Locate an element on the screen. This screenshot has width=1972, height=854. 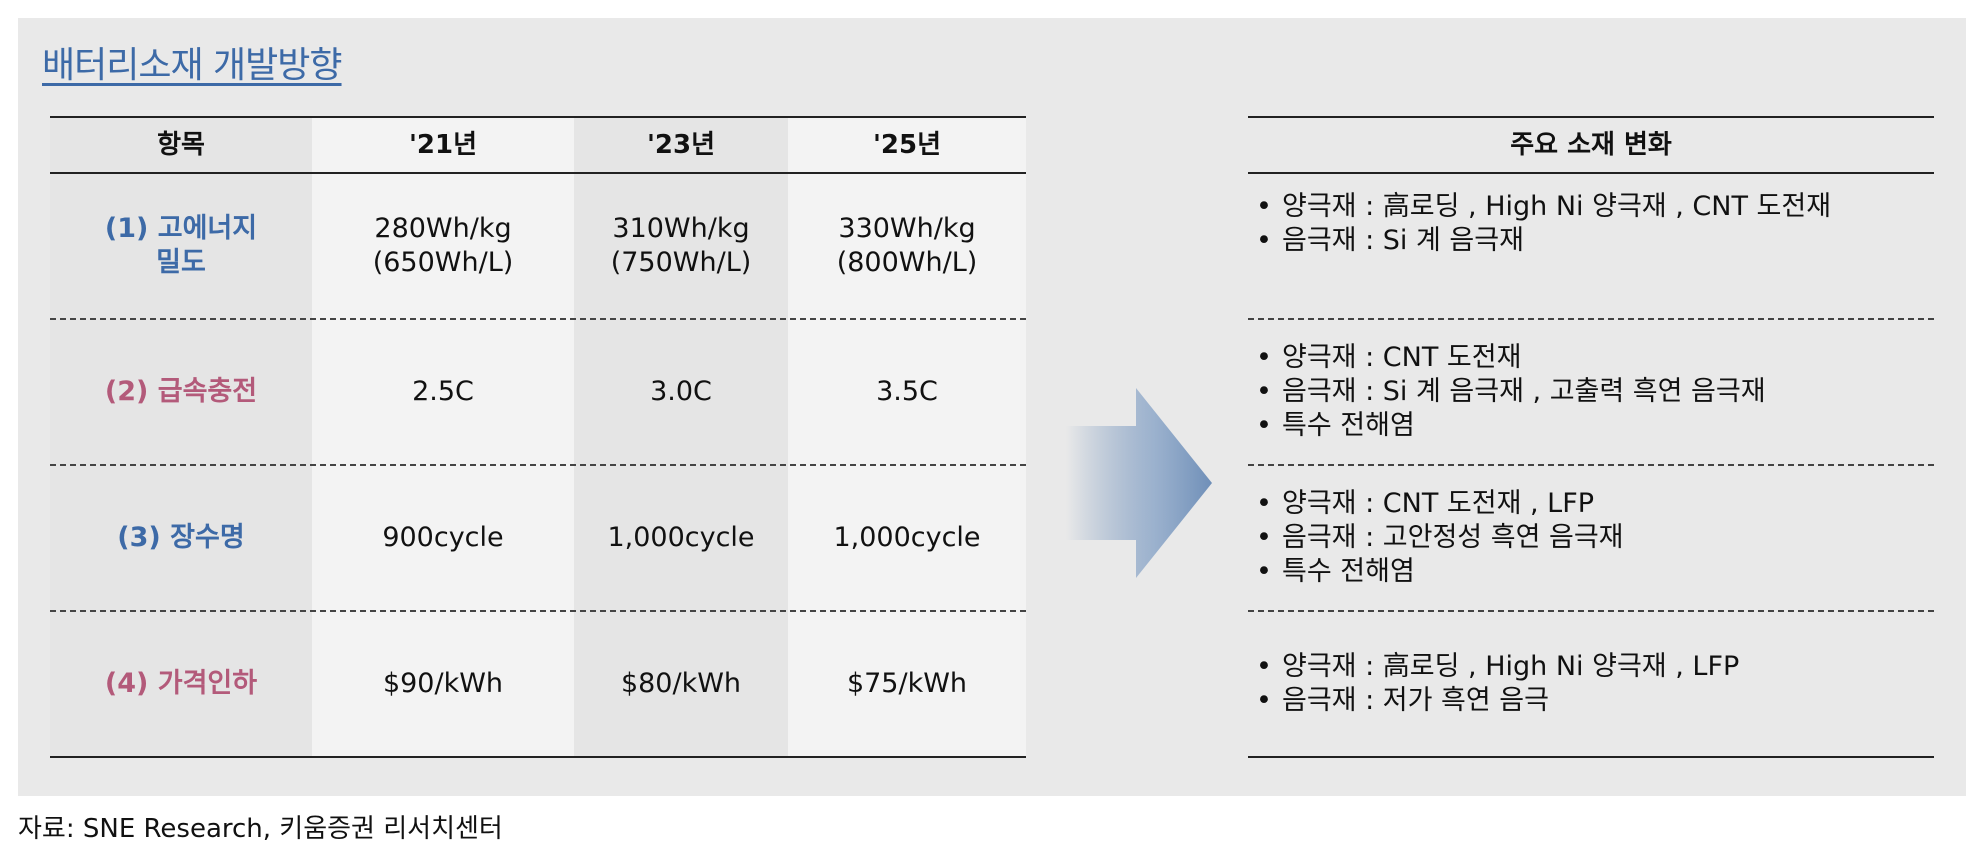
list-item: 음극재 : 저가 흑연 음극 is located at coordinates (1595, 701).